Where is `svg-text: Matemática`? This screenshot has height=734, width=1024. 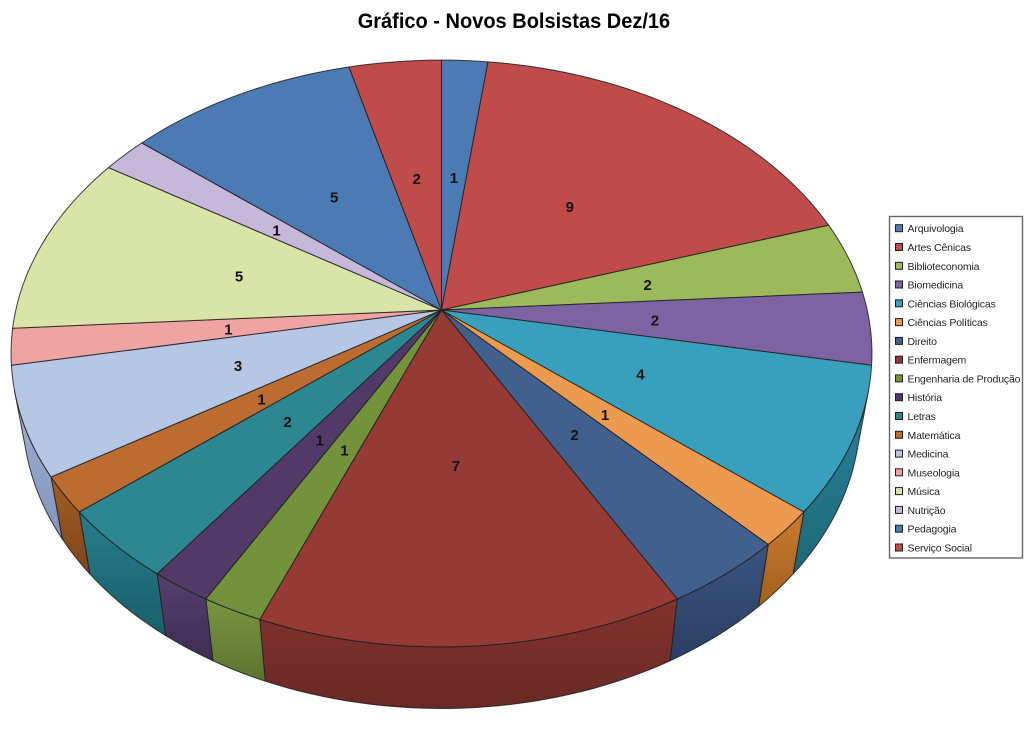
svg-text: Matemática is located at coordinates (934, 436).